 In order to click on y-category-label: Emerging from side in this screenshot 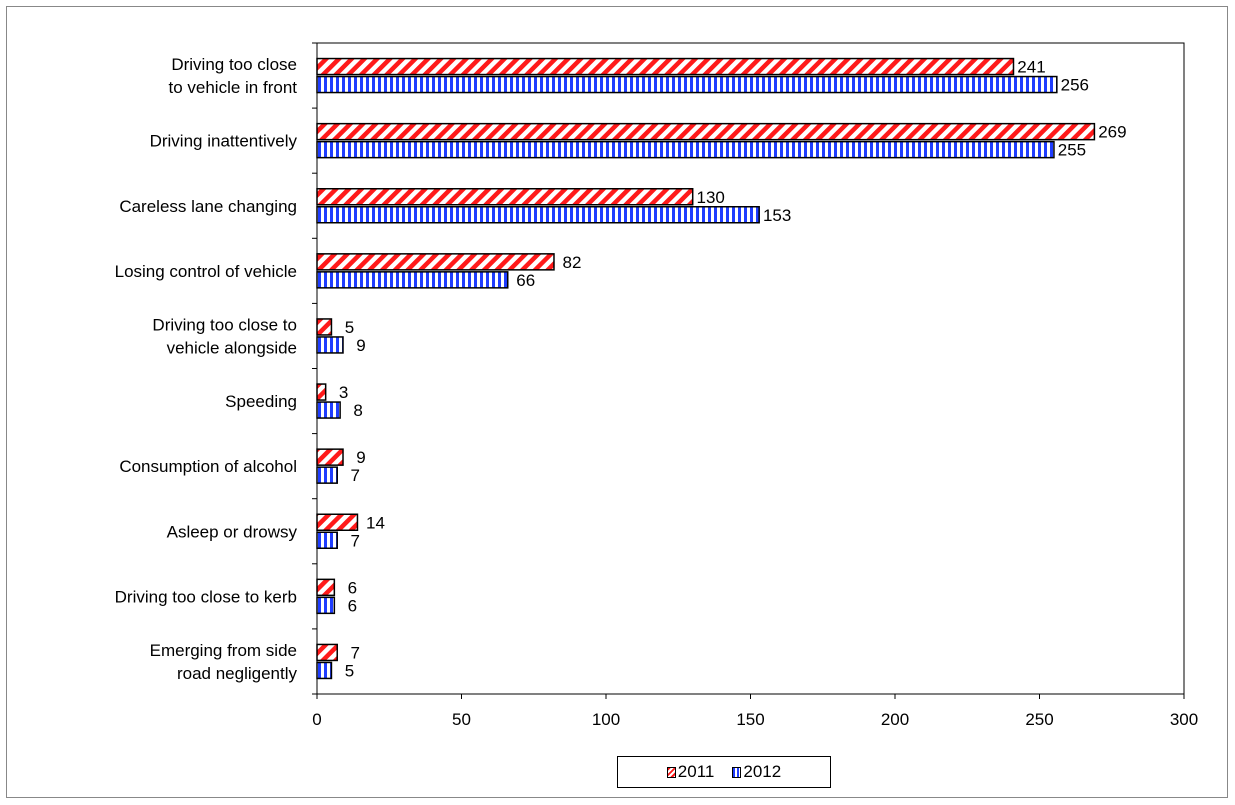, I will do `click(223, 650)`.